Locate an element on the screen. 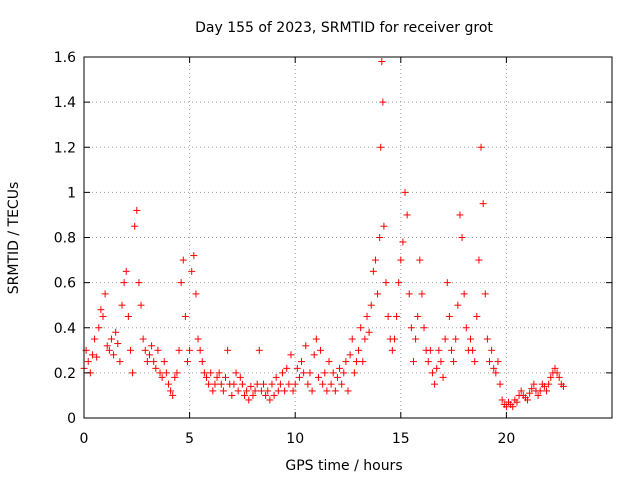 The image size is (640, 480). y-tick-label: 0.8 is located at coordinates (65, 239).